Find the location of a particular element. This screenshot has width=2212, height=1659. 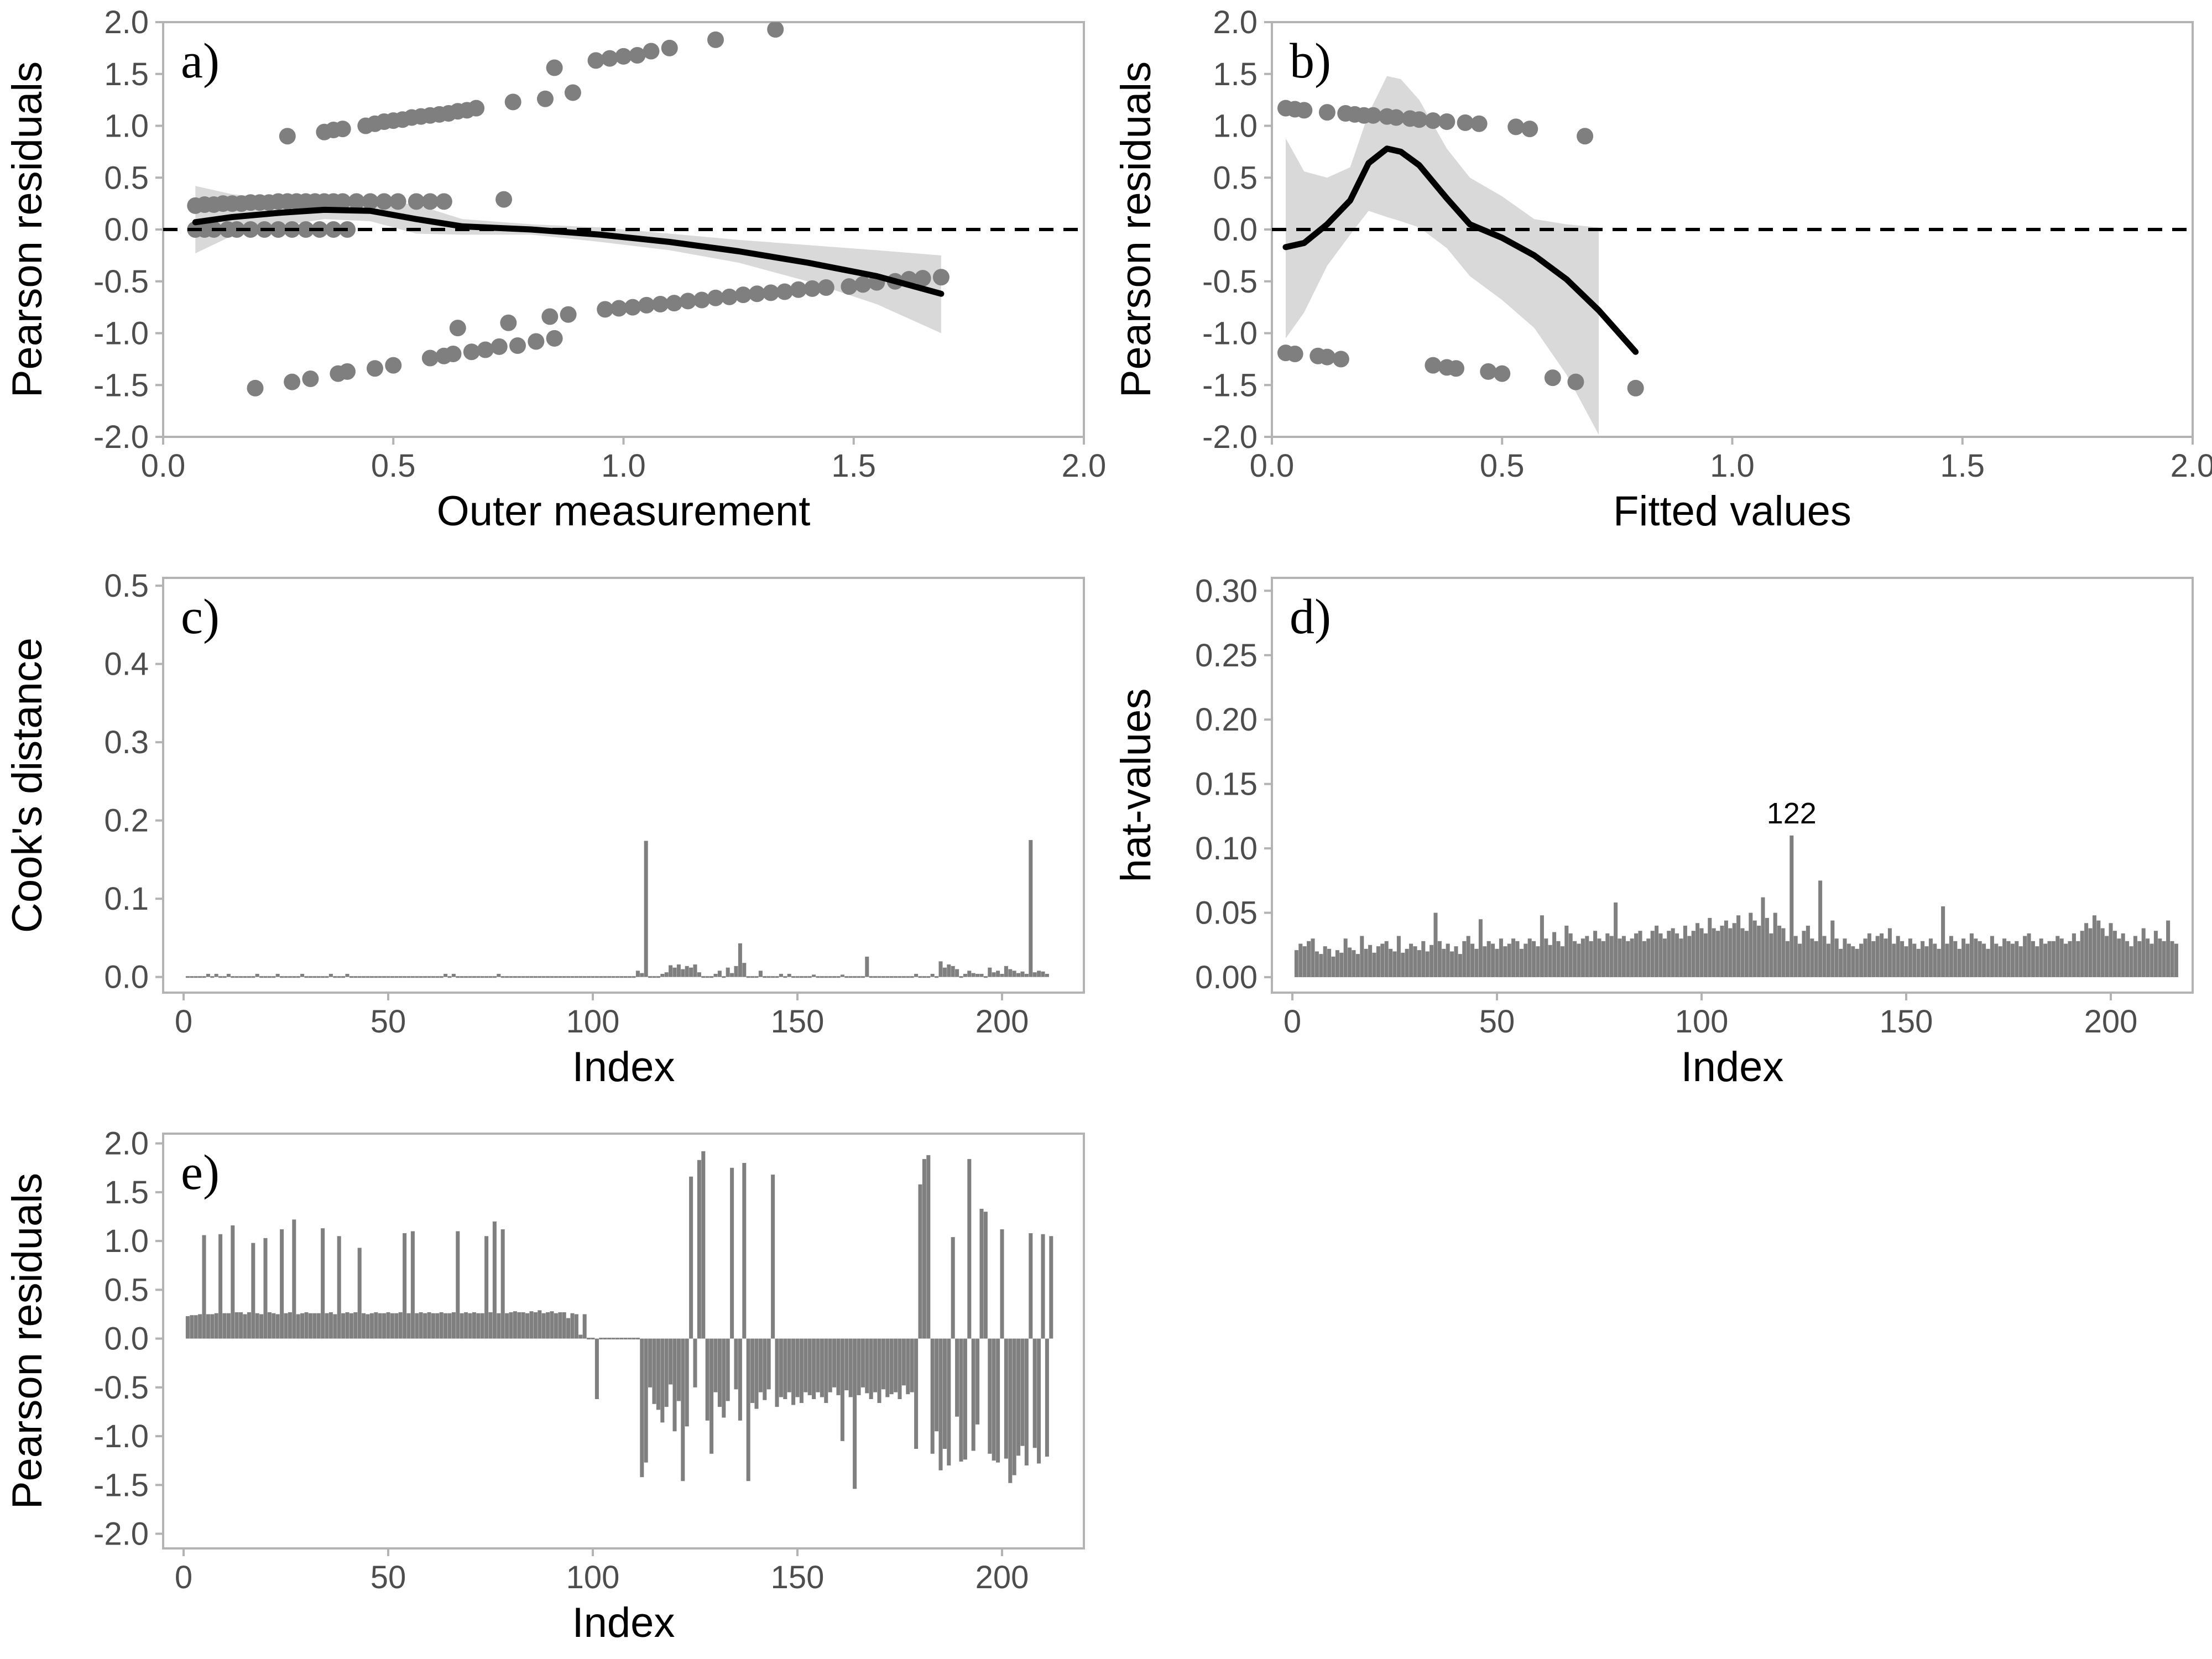

y-tick-label: 0.00 is located at coordinates (1227, 977).